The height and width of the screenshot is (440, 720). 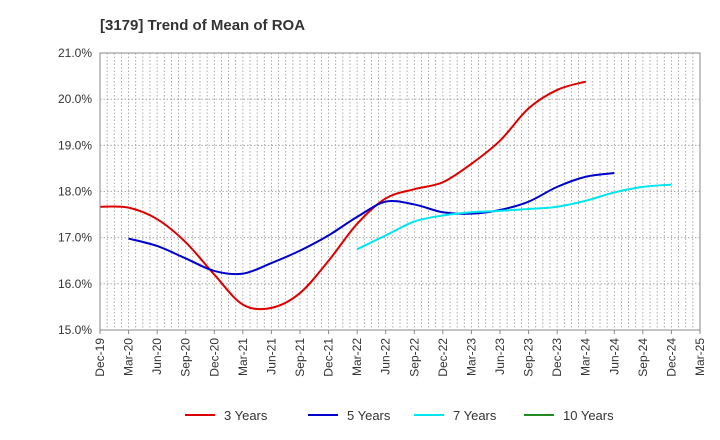 What do you see at coordinates (75, 145) in the screenshot?
I see `y-tick-label: 19.0%` at bounding box center [75, 145].